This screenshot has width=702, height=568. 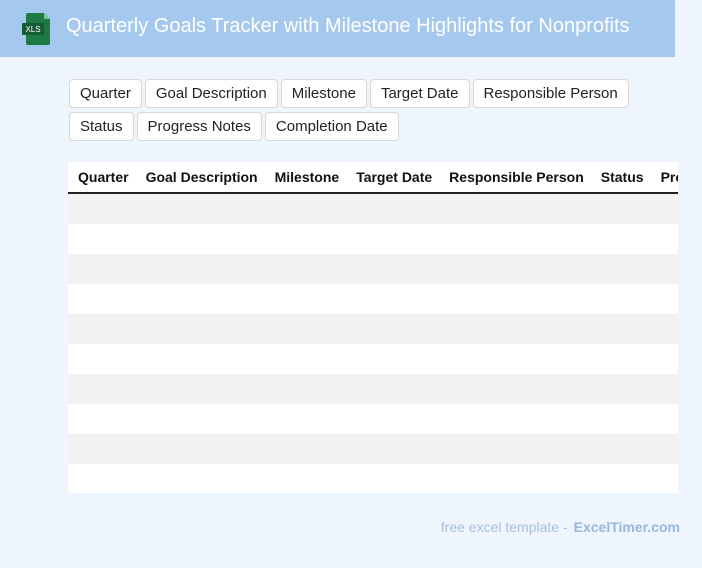 What do you see at coordinates (515, 178) in the screenshot?
I see `column-header: Responsible Person` at bounding box center [515, 178].